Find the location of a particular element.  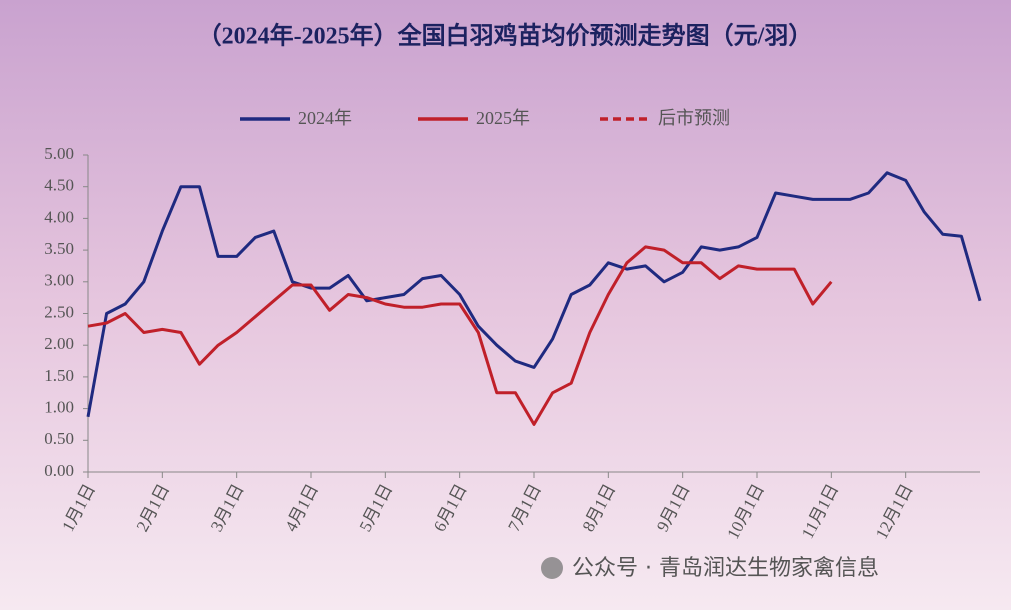

y-tick-label: 1.50 is located at coordinates (59, 375).